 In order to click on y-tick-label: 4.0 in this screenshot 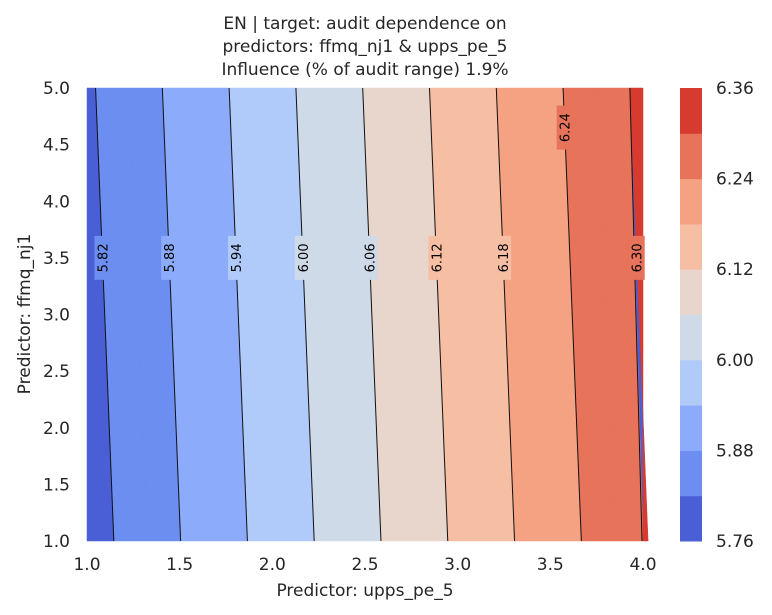, I will do `click(56, 202)`.